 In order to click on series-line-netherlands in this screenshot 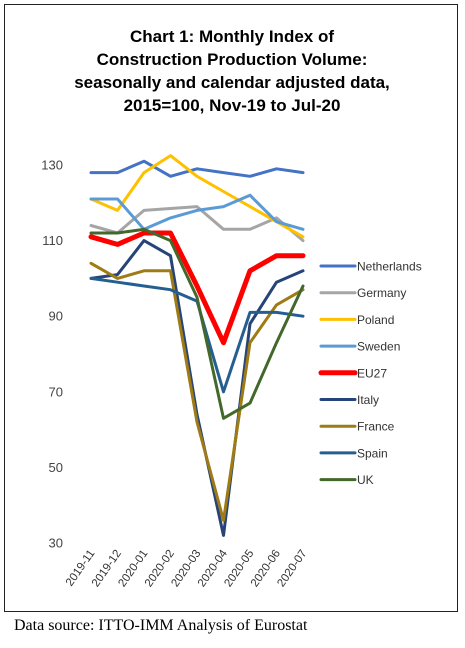, I will do `click(197, 168)`.